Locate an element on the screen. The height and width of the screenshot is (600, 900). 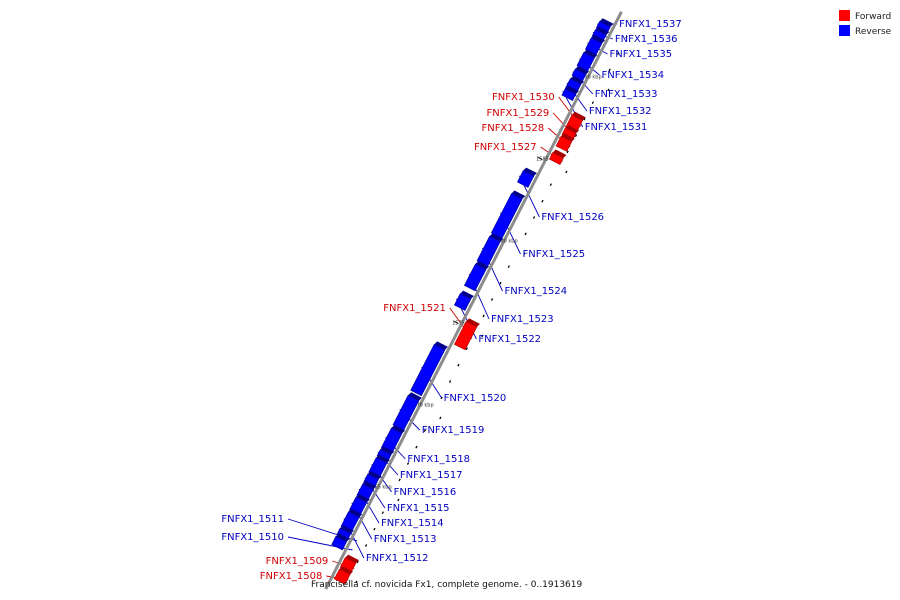
tick-label: 1565 kbp is located at coordinates (380, 487).